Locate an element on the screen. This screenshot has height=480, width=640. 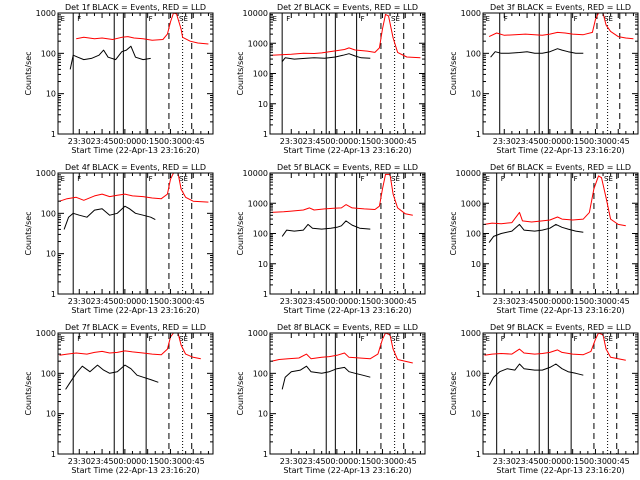
panel-title: Det 7f BLACK = Events, RED = LLD is located at coordinates (135, 327).